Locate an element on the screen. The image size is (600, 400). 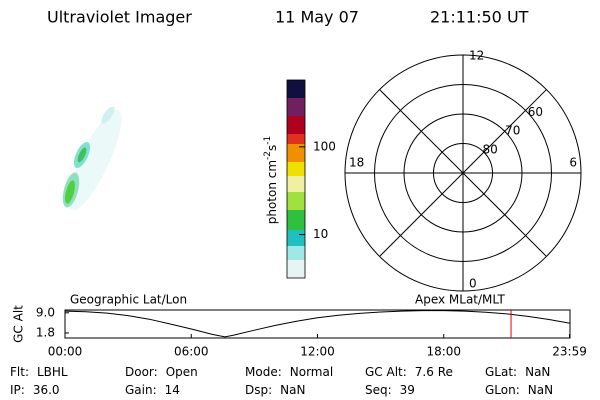
status-field: Seq: 39 is located at coordinates (390, 390).